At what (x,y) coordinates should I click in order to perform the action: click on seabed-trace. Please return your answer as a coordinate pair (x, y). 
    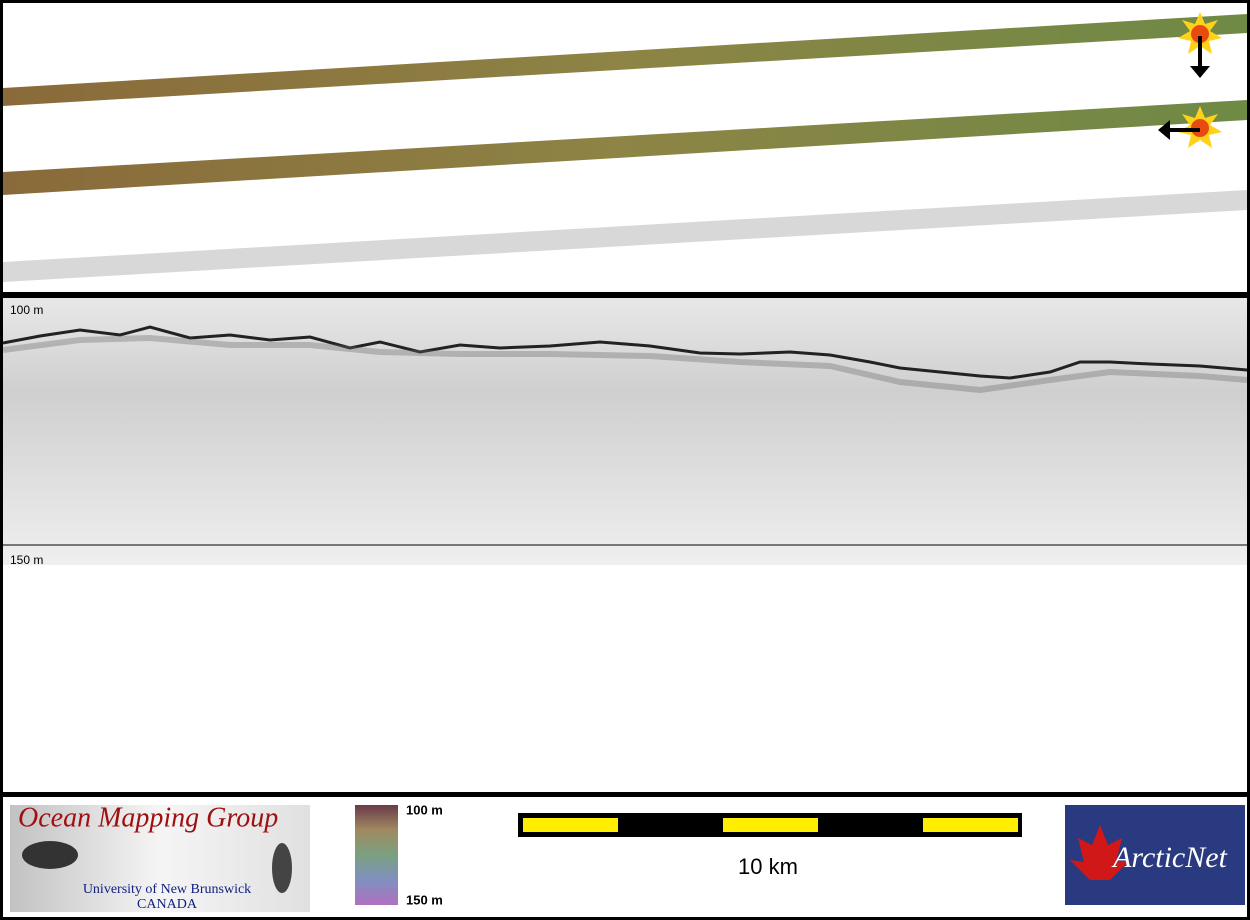
    Looking at the image, I should click on (625, 352).